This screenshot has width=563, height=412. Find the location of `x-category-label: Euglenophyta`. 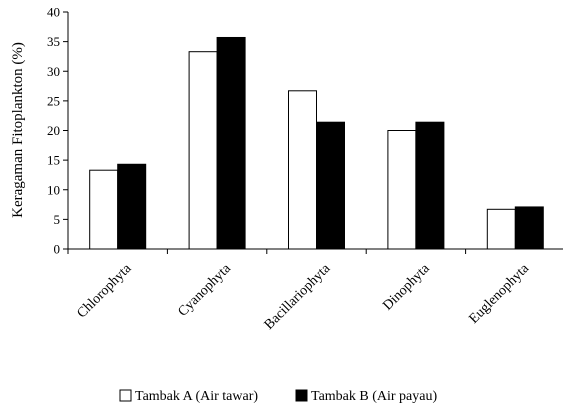

x-category-label: Euglenophyta is located at coordinates (500, 294).